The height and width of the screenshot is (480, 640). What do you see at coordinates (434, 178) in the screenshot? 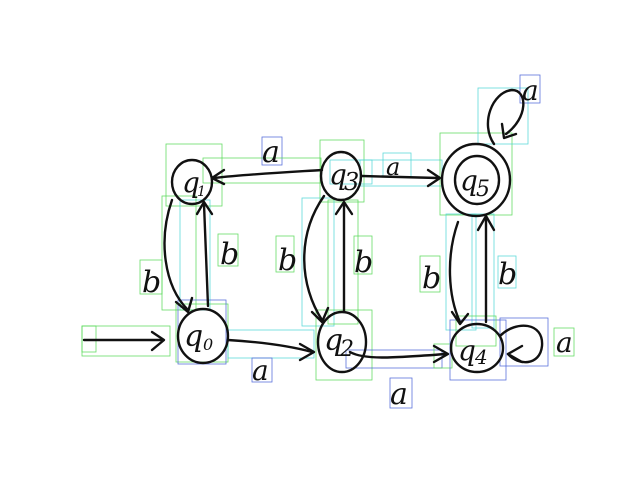
I see `edge-q3-q5-arrowhead` at bounding box center [434, 178].